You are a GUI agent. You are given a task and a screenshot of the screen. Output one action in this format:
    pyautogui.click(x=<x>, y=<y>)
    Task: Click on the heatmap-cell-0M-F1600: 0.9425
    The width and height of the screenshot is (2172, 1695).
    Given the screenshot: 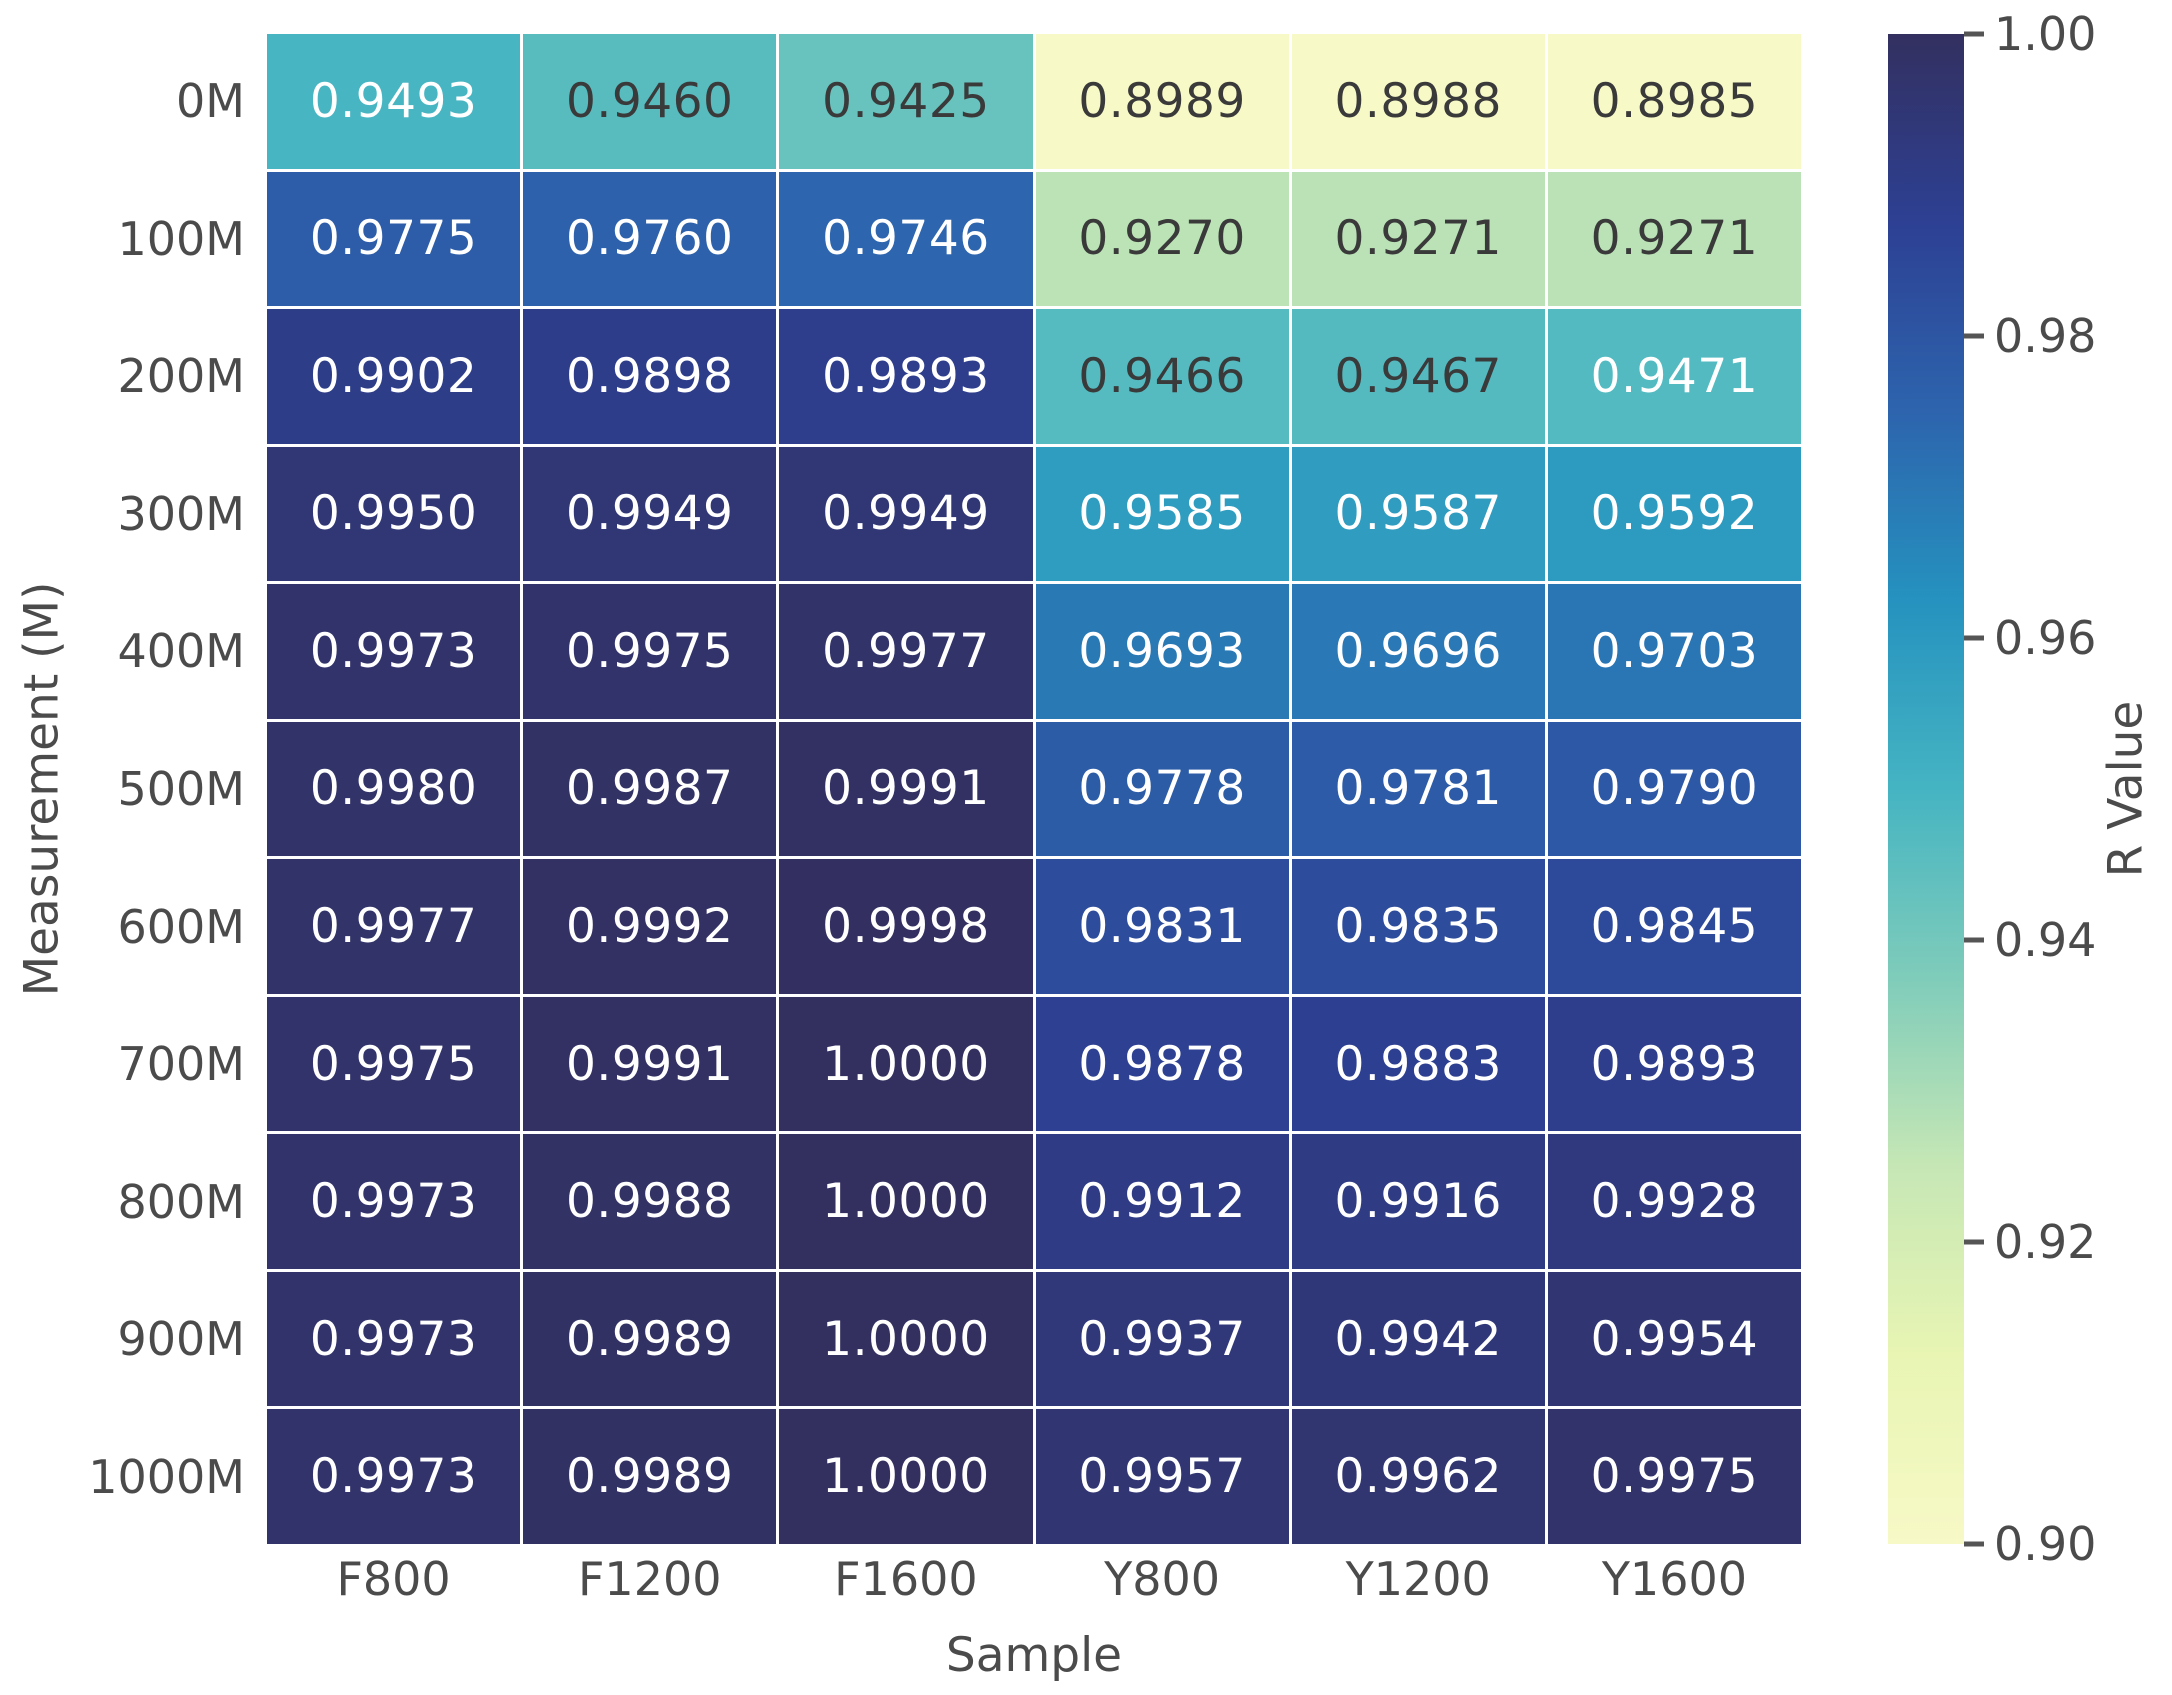 What is the action you would take?
    pyautogui.click(x=906, y=101)
    